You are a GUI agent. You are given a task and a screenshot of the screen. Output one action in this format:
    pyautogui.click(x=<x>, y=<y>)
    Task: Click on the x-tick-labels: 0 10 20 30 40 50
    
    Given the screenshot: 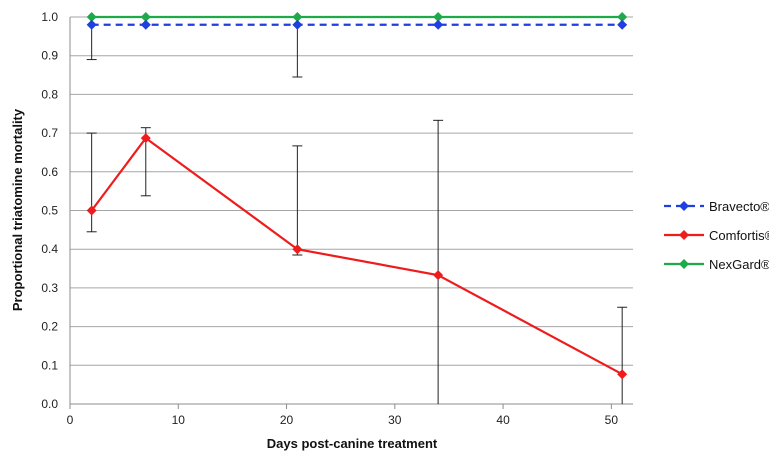 What is the action you would take?
    pyautogui.click(x=343, y=420)
    